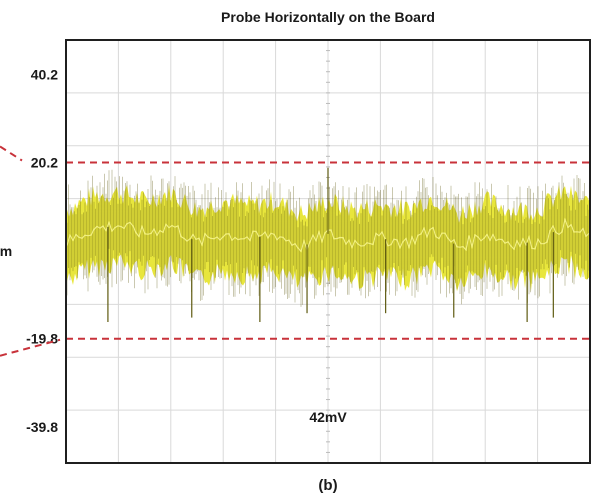 This screenshot has height=502, width=600. What do you see at coordinates (44, 74) in the screenshot?
I see `y-tick-label: 40.2` at bounding box center [44, 74].